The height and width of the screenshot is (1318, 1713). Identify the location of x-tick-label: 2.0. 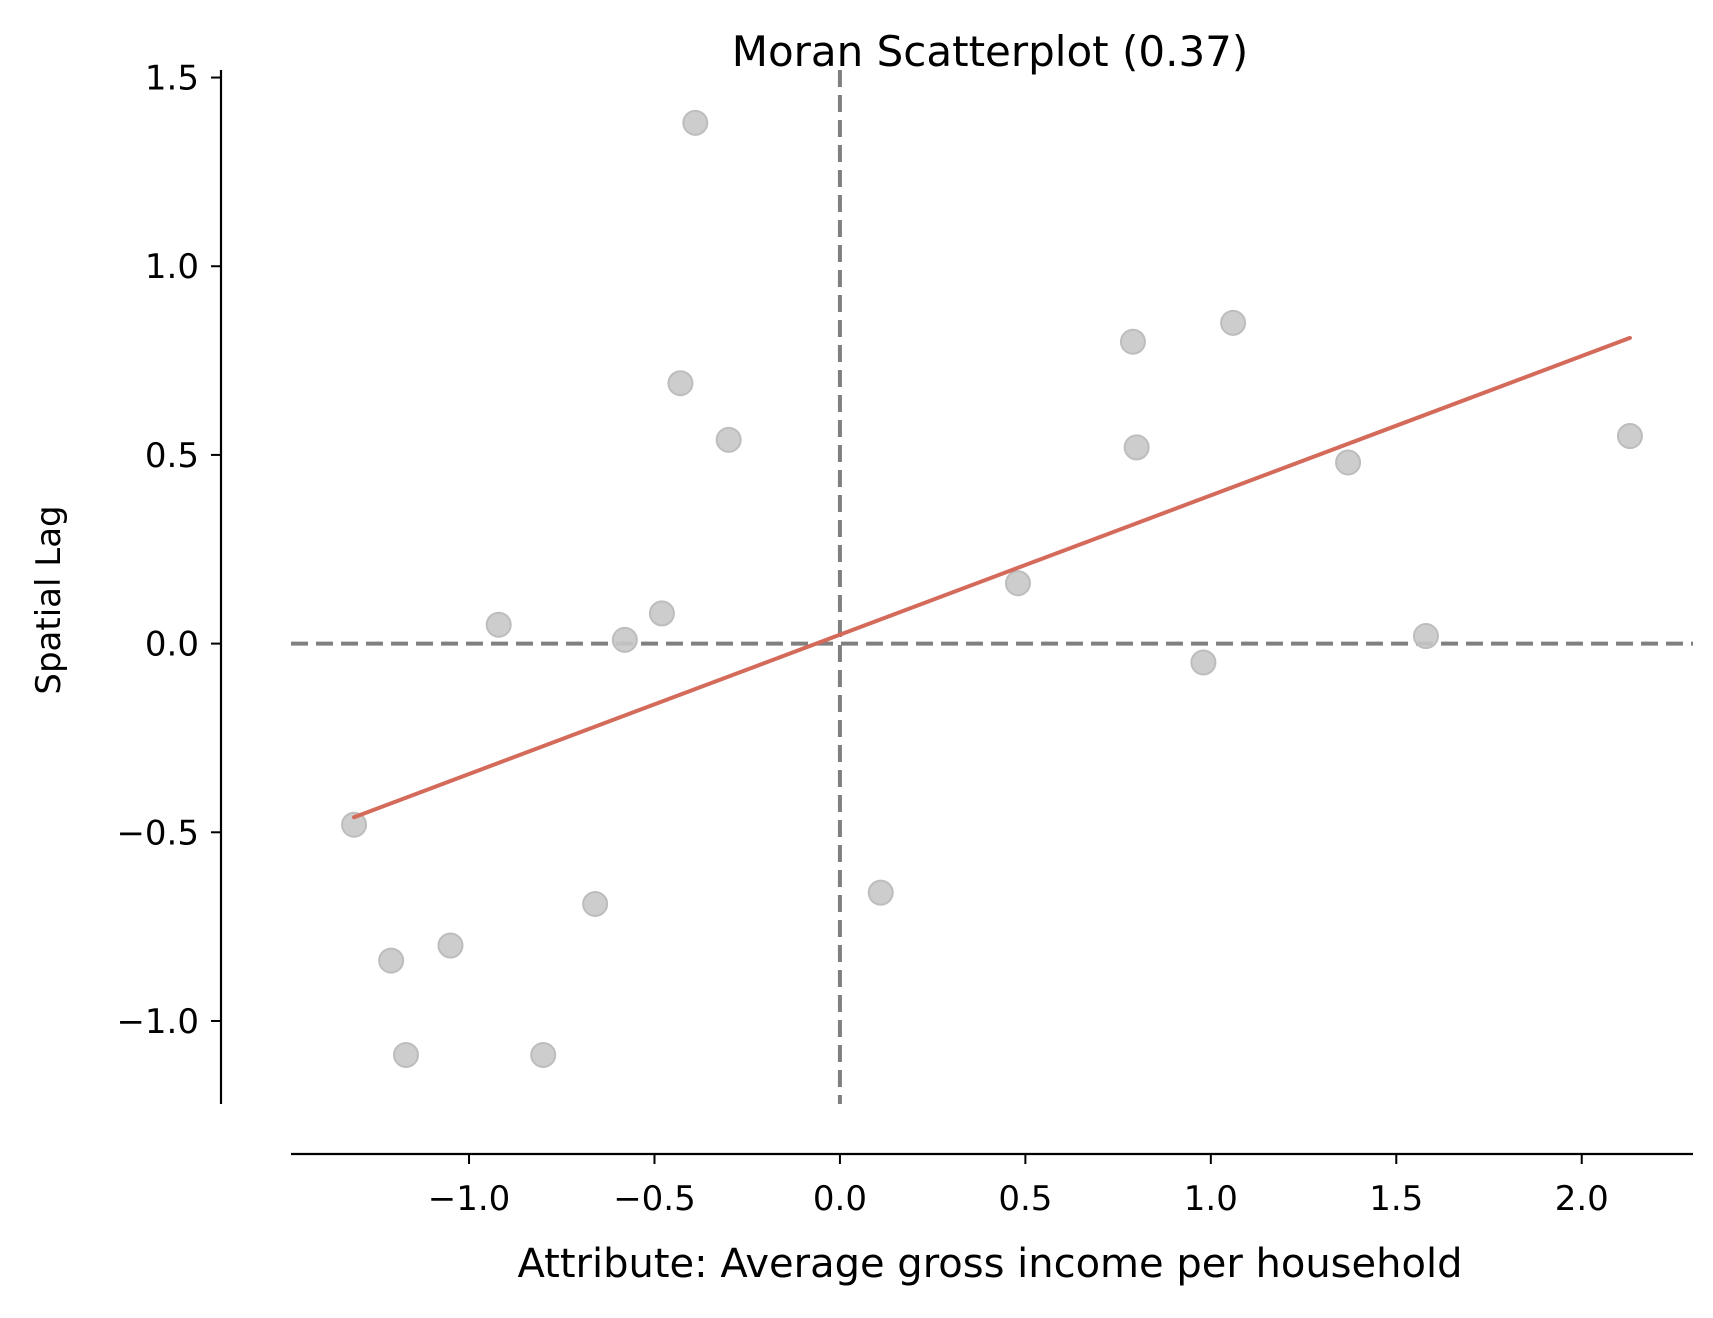
(1582, 1199).